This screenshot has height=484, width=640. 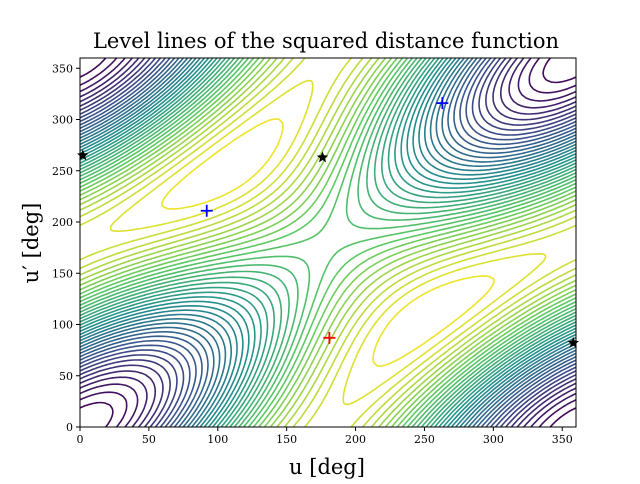 What do you see at coordinates (327, 467) in the screenshot?
I see `x-axis-label: u [deg]` at bounding box center [327, 467].